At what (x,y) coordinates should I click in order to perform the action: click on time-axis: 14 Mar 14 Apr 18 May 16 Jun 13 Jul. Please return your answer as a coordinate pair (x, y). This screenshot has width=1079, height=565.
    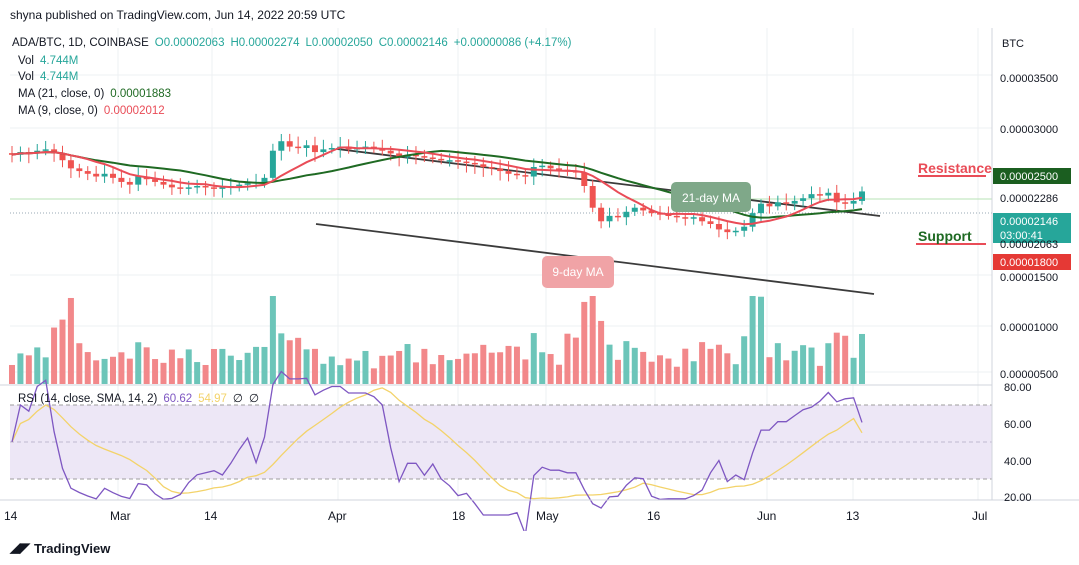
    Looking at the image, I should click on (495, 516).